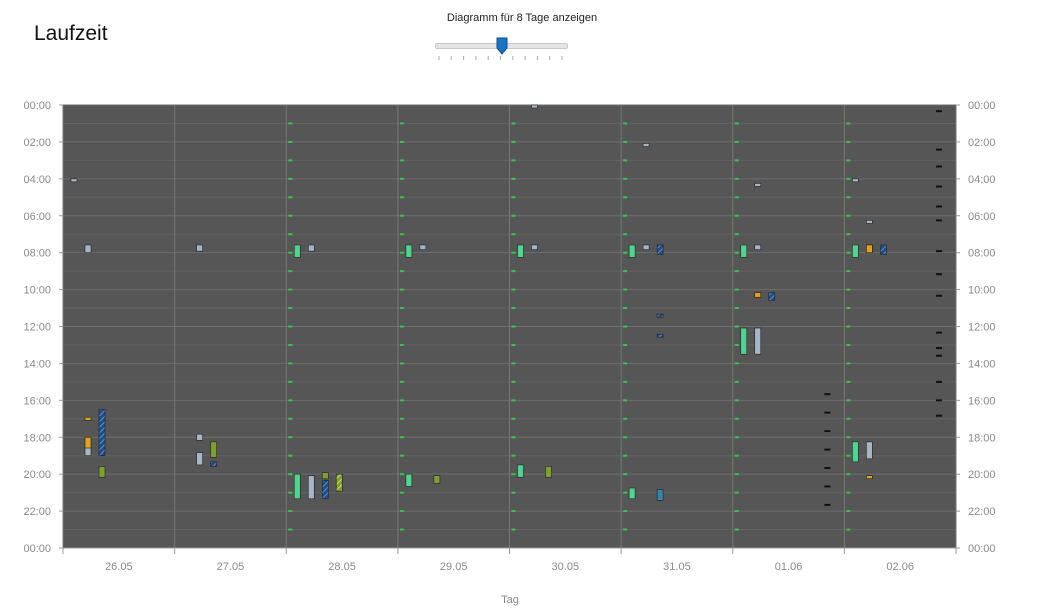  What do you see at coordinates (37, 143) in the screenshot?
I see `y-tick-label: 02:00` at bounding box center [37, 143].